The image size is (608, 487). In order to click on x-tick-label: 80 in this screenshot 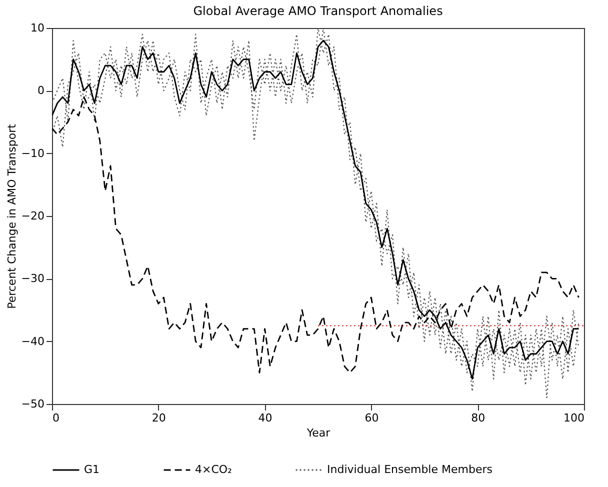, I will do `click(478, 418)`.